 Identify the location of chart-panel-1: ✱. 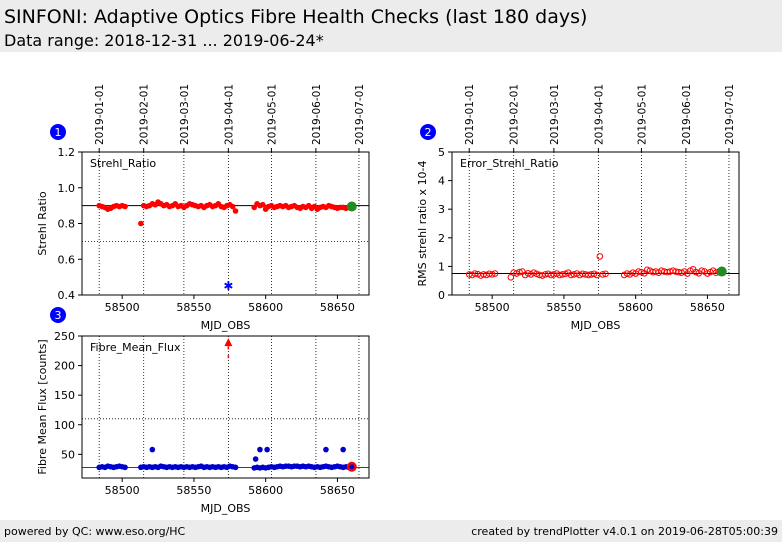
(210, 211).